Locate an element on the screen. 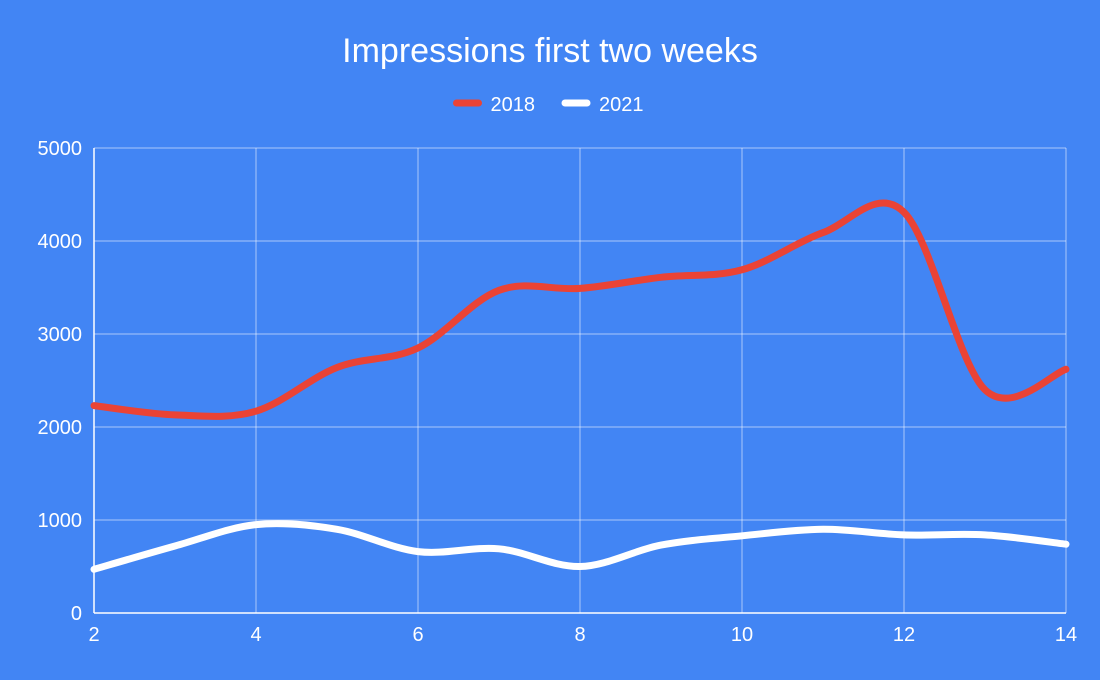 Image resolution: width=1100 pixels, height=680 pixels. x-tick-label: 4 is located at coordinates (255, 635).